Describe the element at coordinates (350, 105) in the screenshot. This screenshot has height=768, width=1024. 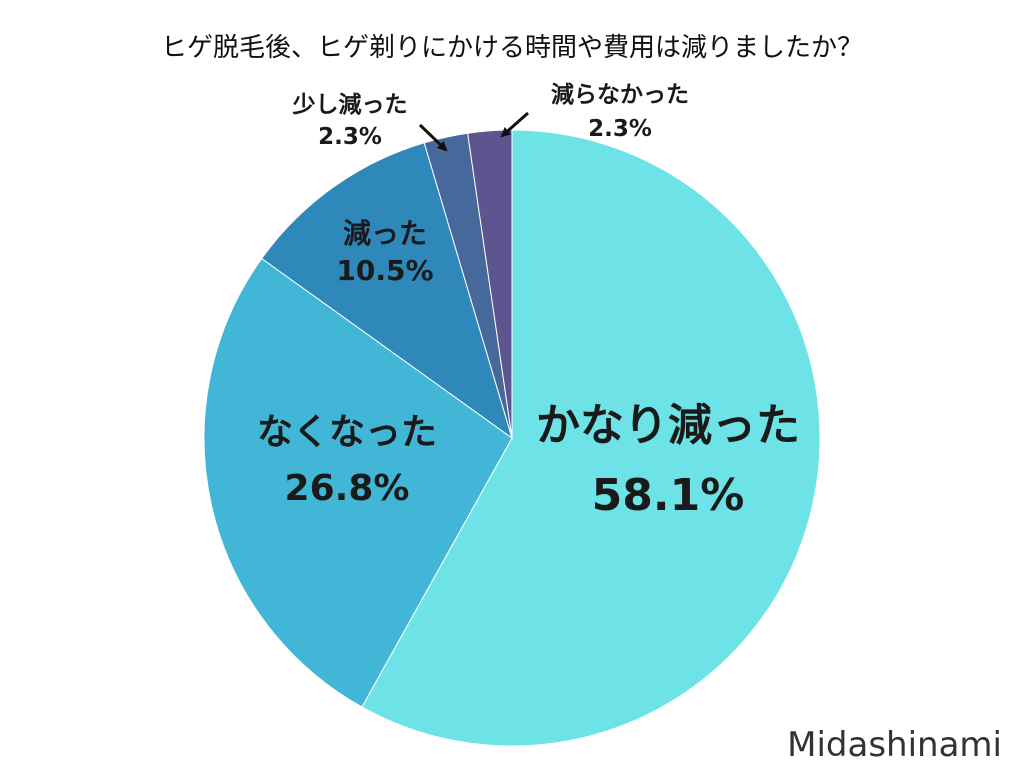
I see `slice-category-label: 少し減った` at that location.